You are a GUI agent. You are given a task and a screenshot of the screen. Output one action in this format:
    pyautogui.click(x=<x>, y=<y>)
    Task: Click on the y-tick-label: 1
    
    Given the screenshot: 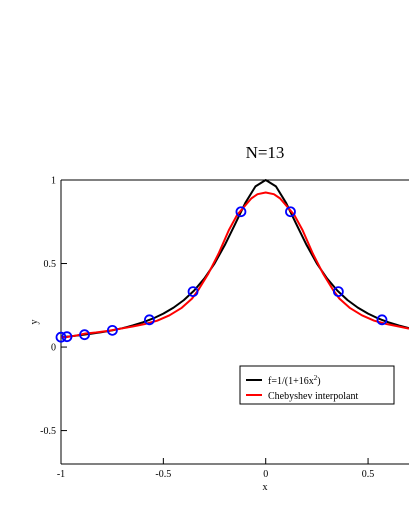 What is the action you would take?
    pyautogui.click(x=53, y=181)
    